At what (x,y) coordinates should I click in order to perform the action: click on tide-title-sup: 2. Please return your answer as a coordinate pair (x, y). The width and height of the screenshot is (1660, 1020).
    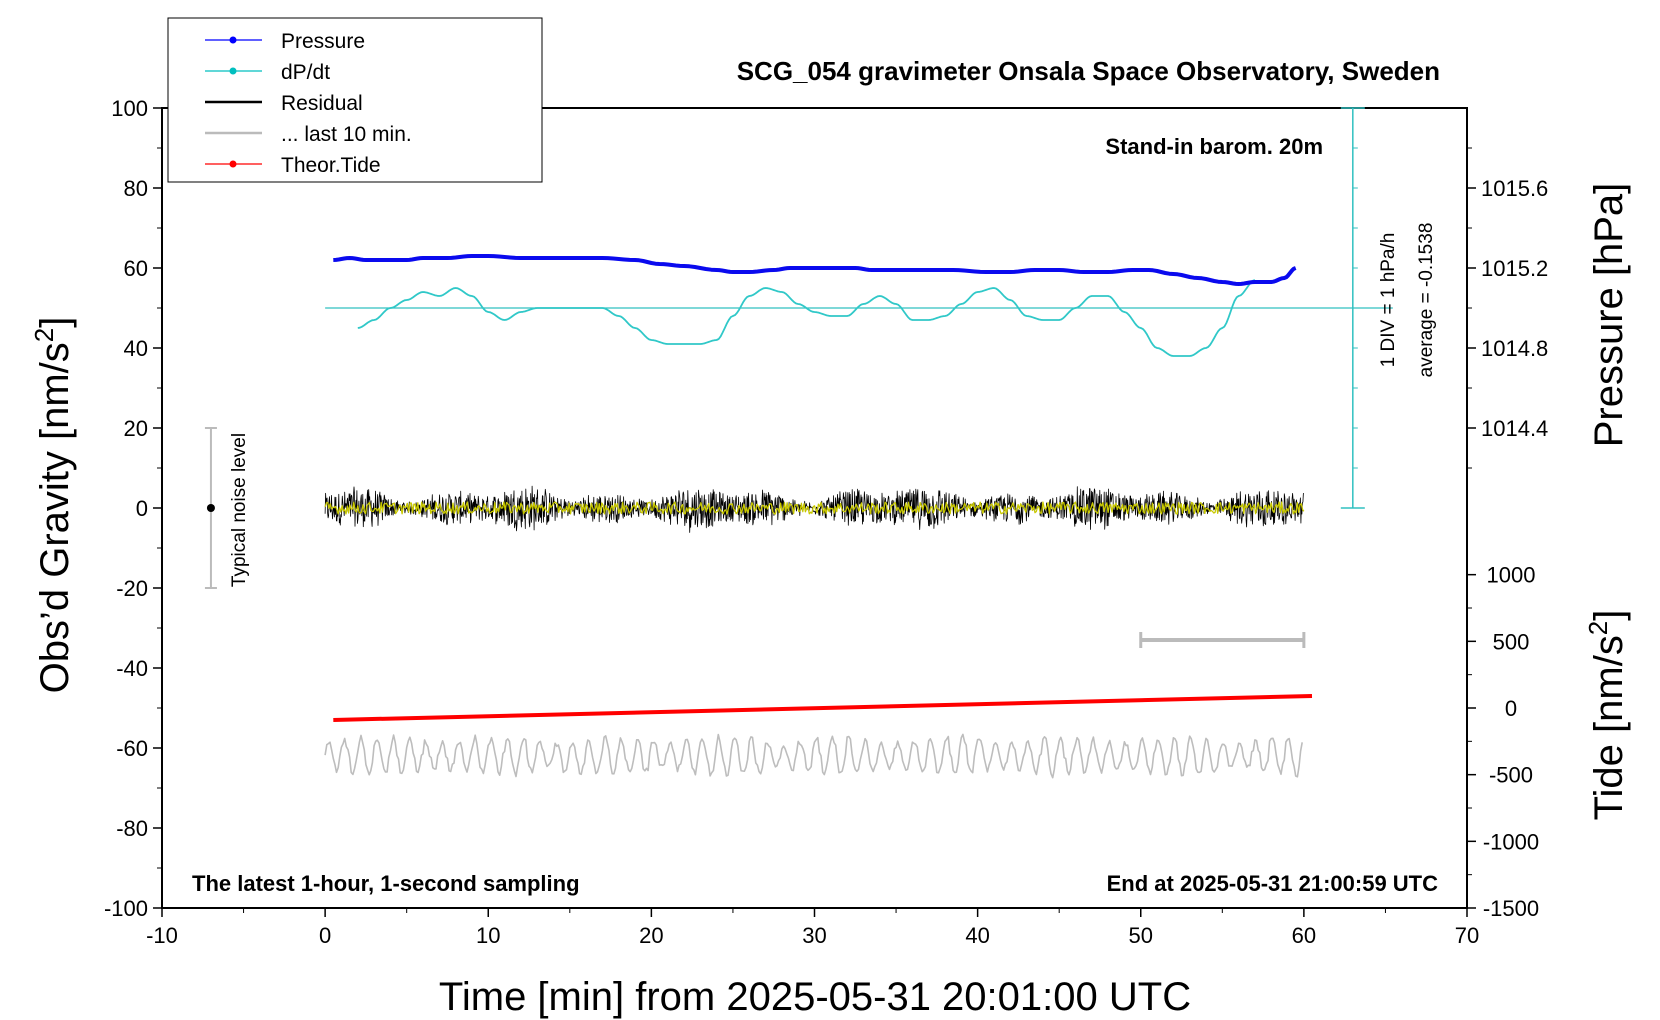
    Looking at the image, I should click on (1598, 628).